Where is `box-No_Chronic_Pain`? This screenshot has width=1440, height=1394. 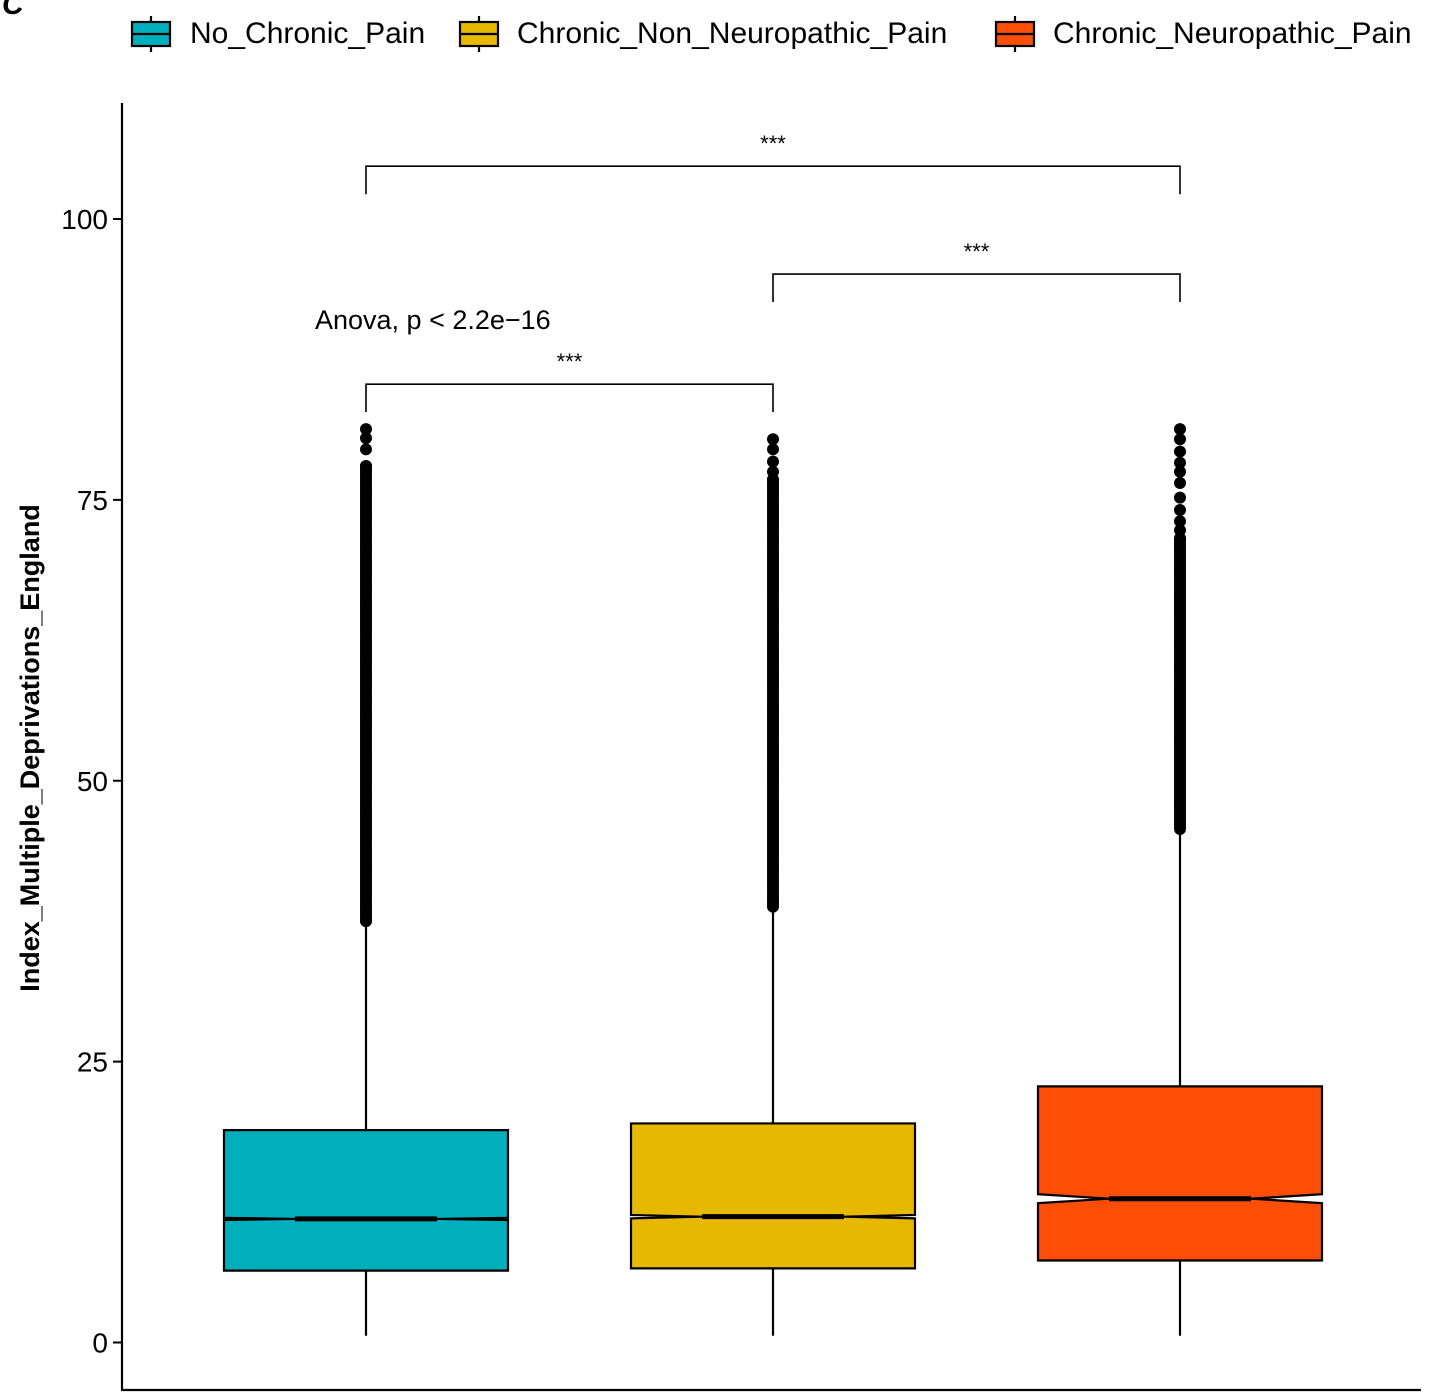 box-No_Chronic_Pain is located at coordinates (366, 879).